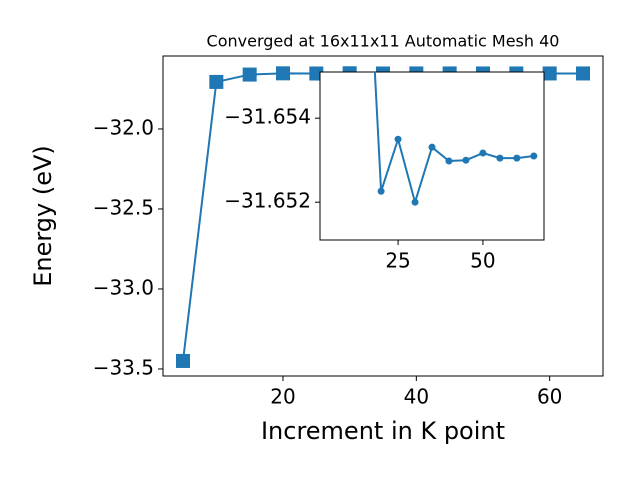  I want to click on x-tick-label: 20, so click(282, 397).